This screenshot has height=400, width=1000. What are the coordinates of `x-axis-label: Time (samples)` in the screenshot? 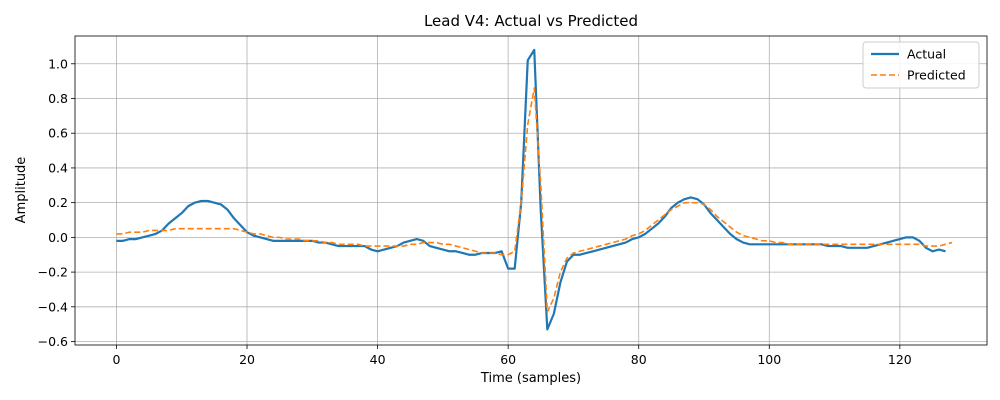 It's located at (530, 378).